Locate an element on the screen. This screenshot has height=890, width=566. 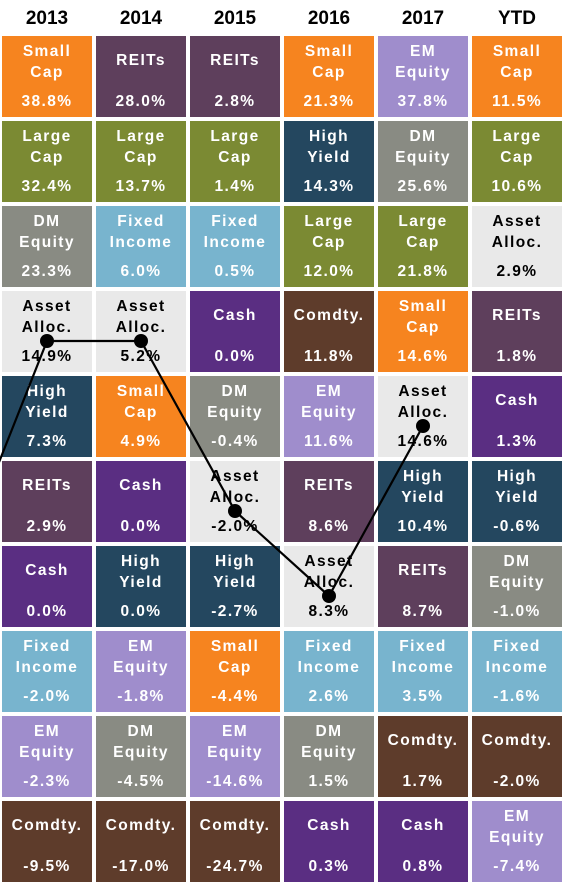
return-value: -4.4% is located at coordinates (235, 696).